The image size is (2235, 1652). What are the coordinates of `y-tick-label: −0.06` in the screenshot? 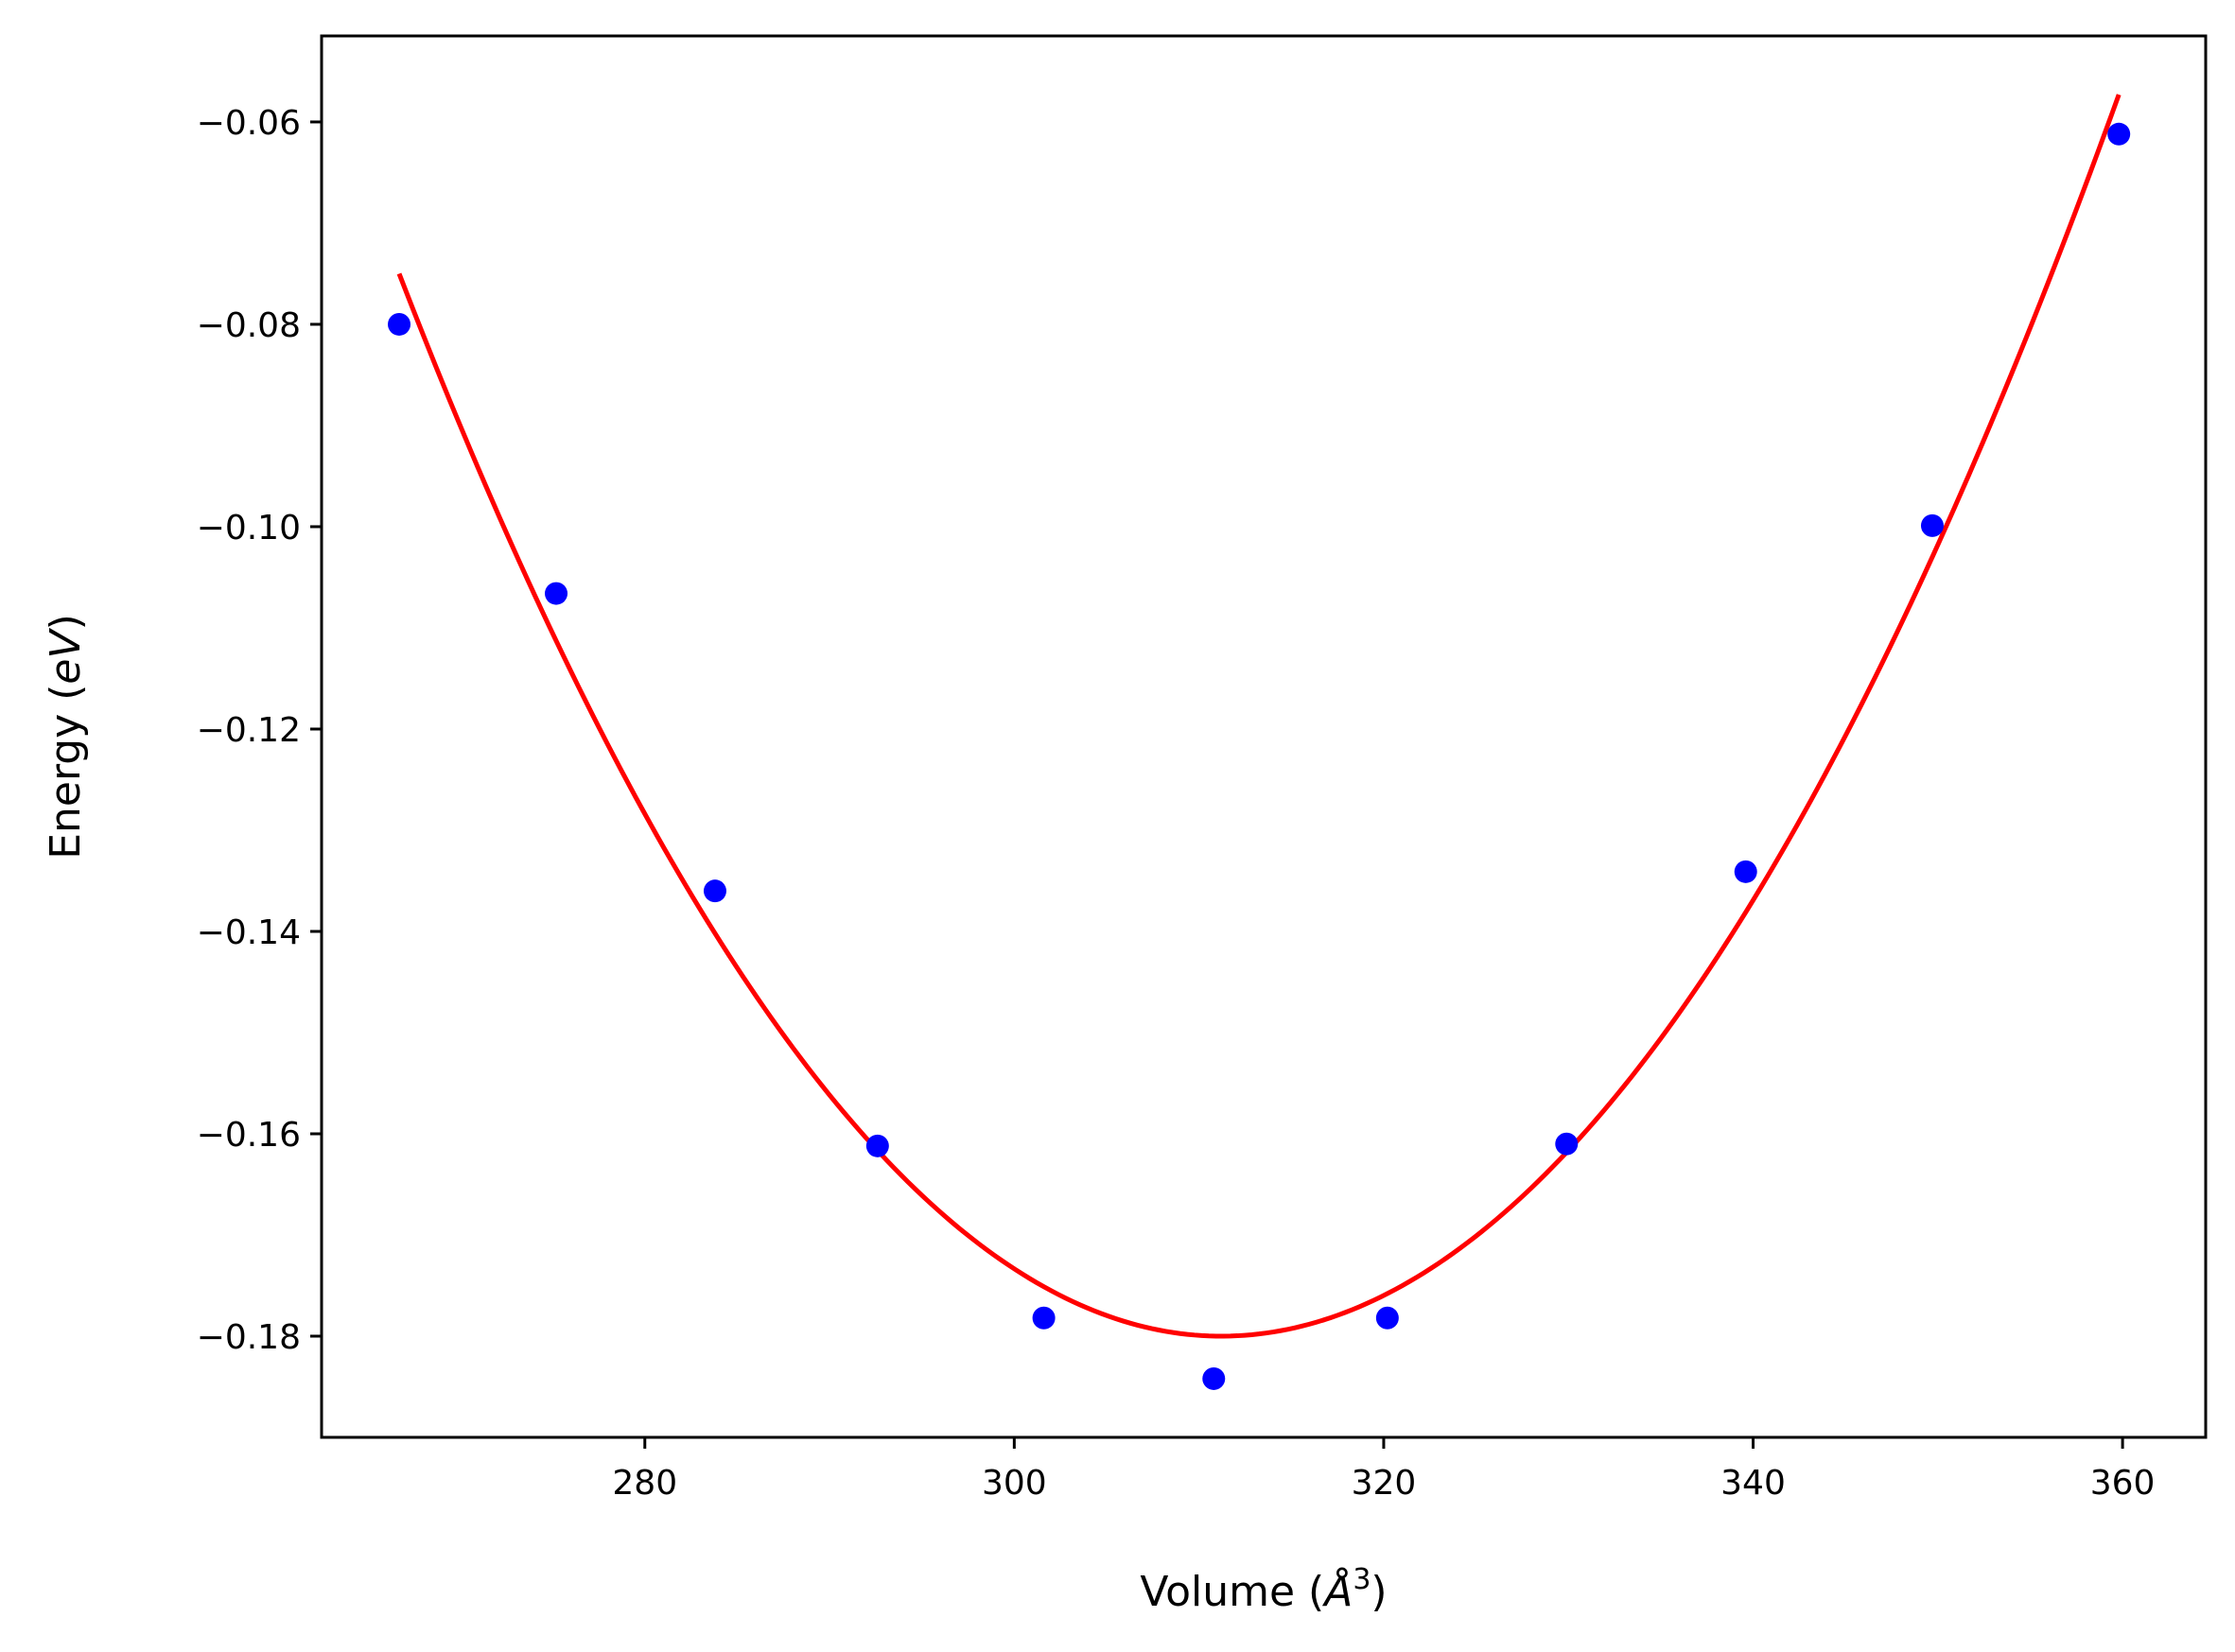 It's located at (249, 124).